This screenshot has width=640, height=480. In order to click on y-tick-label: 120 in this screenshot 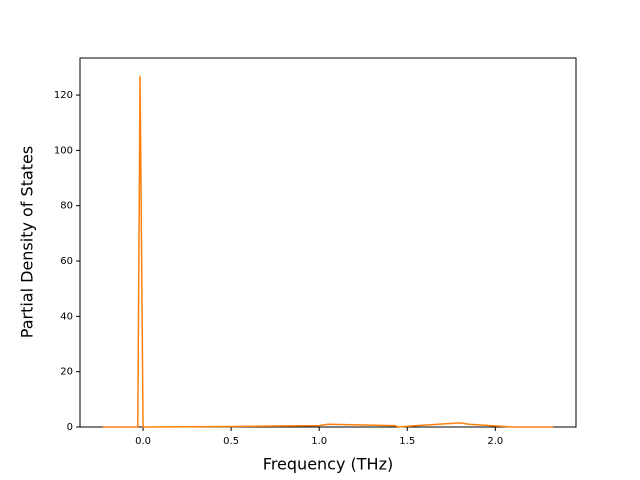, I will do `click(63, 95)`.